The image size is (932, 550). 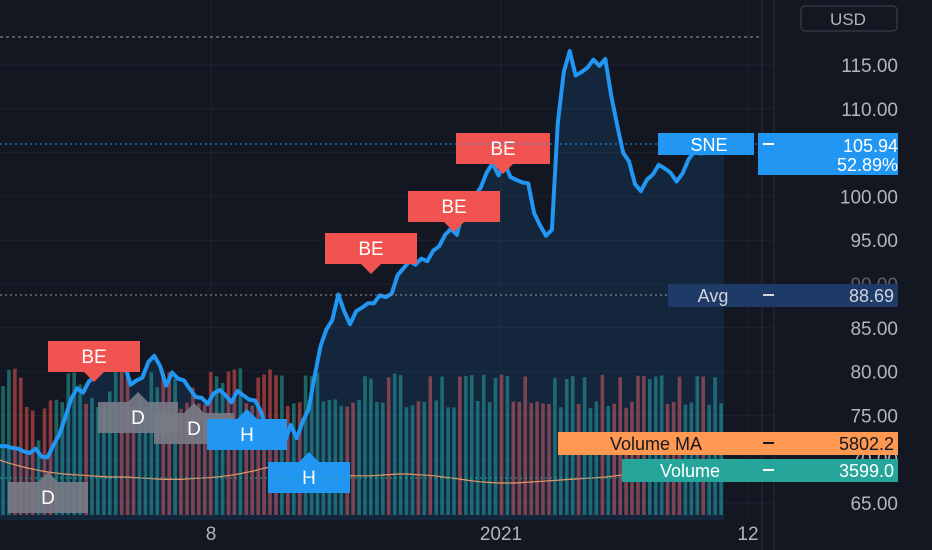 What do you see at coordinates (828, 154) in the screenshot?
I see `price-tag-value-box` at bounding box center [828, 154].